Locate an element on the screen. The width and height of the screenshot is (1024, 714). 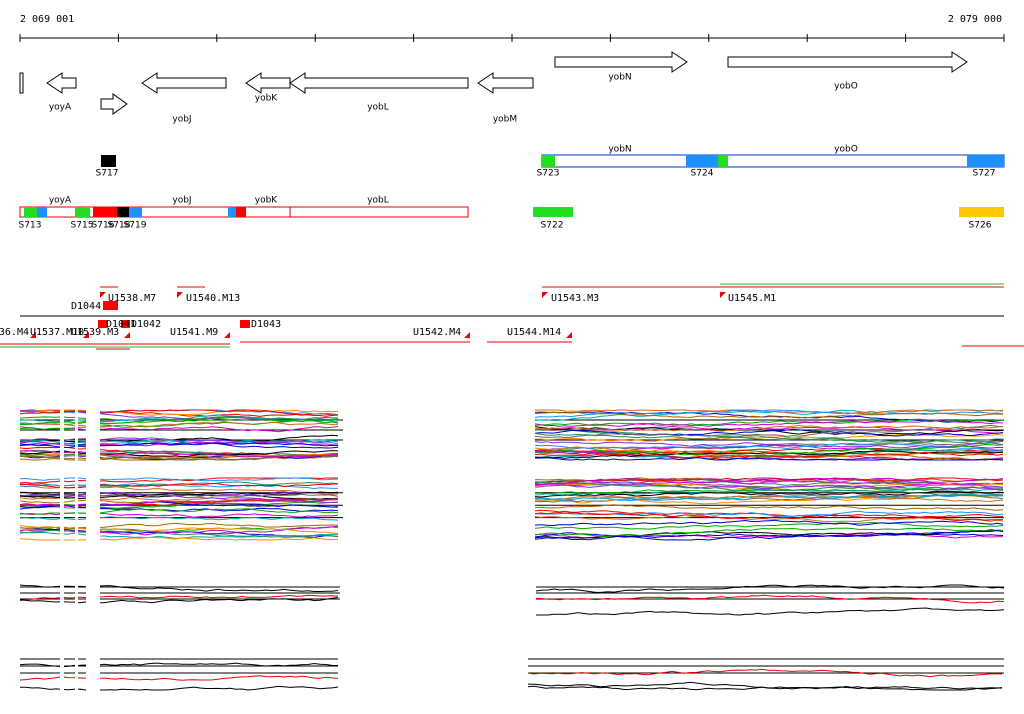
unit-label: yobJ is located at coordinates (181, 201).